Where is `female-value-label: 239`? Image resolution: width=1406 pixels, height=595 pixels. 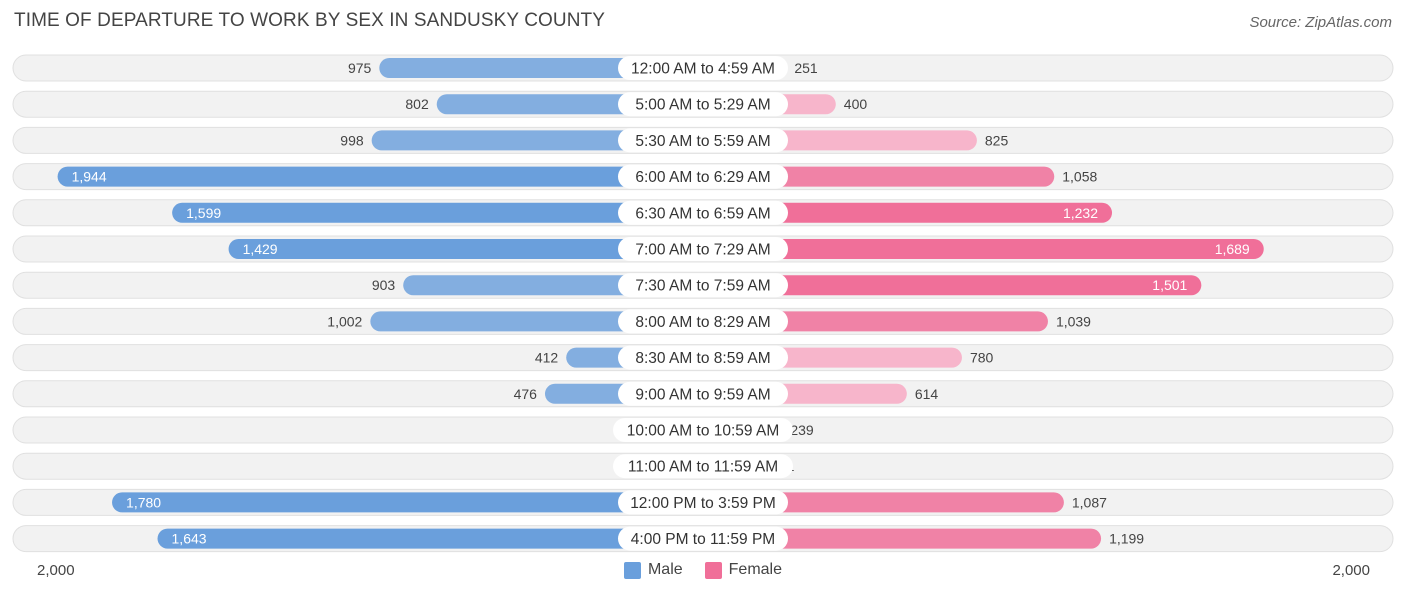 female-value-label: 239 is located at coordinates (802, 430).